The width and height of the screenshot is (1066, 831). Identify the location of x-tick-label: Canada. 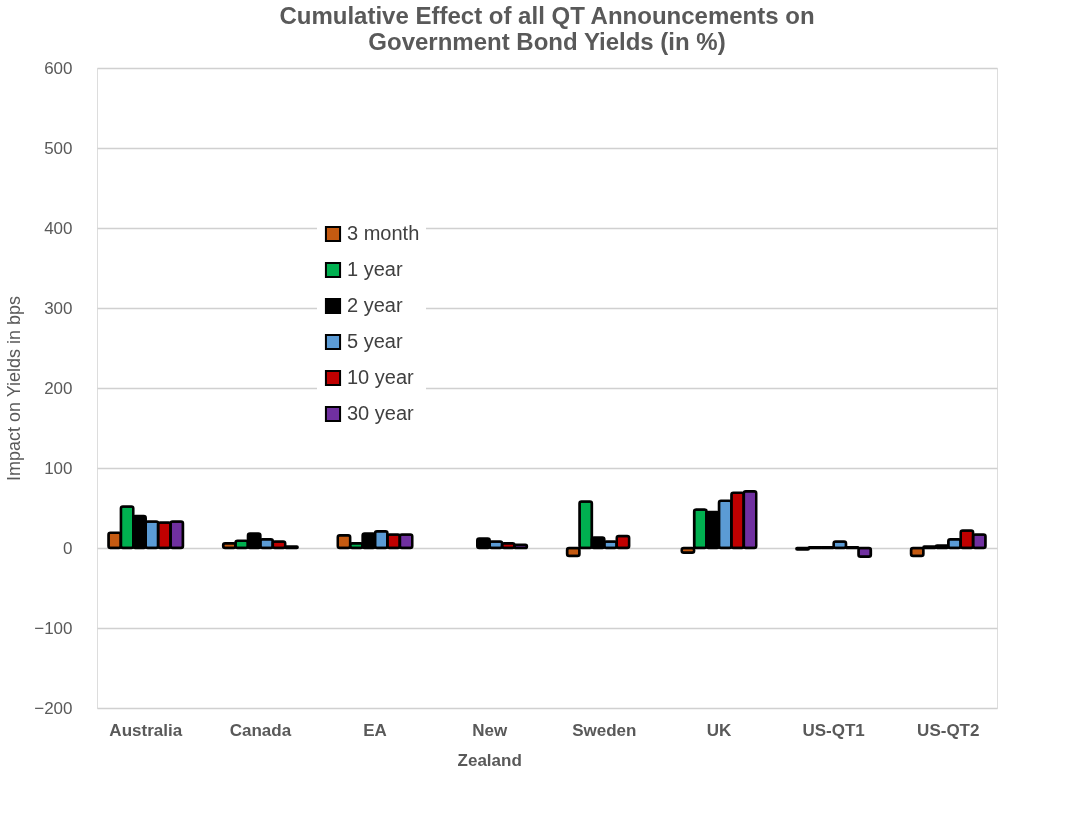
(260, 730).